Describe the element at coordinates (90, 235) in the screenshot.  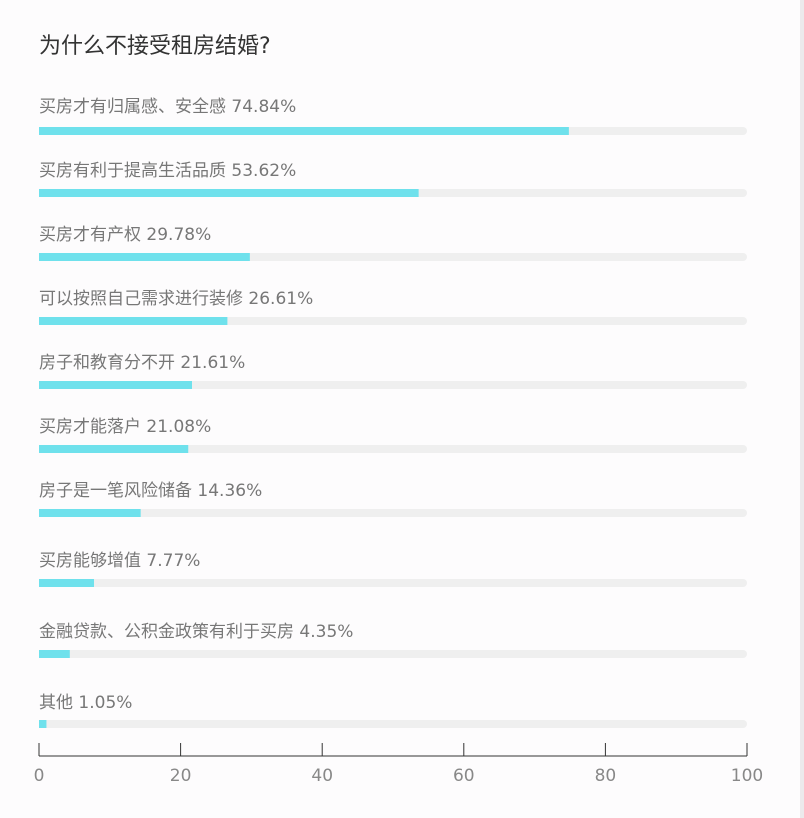
I see `category-label: 买房才有产权` at that location.